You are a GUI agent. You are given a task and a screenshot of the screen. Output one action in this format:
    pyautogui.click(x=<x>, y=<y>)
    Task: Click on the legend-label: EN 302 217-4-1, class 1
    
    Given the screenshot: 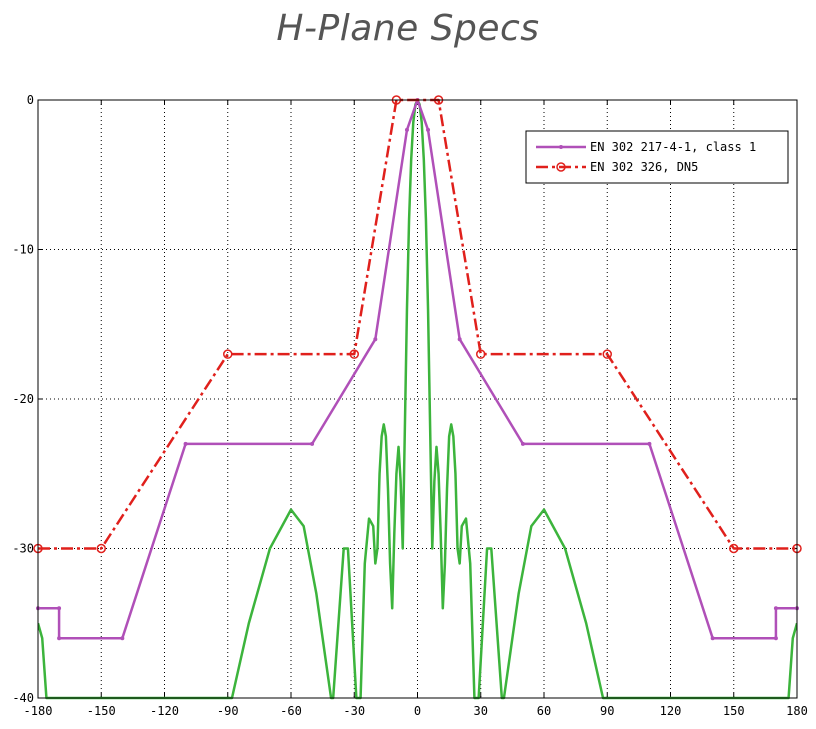 What is the action you would take?
    pyautogui.click(x=673, y=147)
    